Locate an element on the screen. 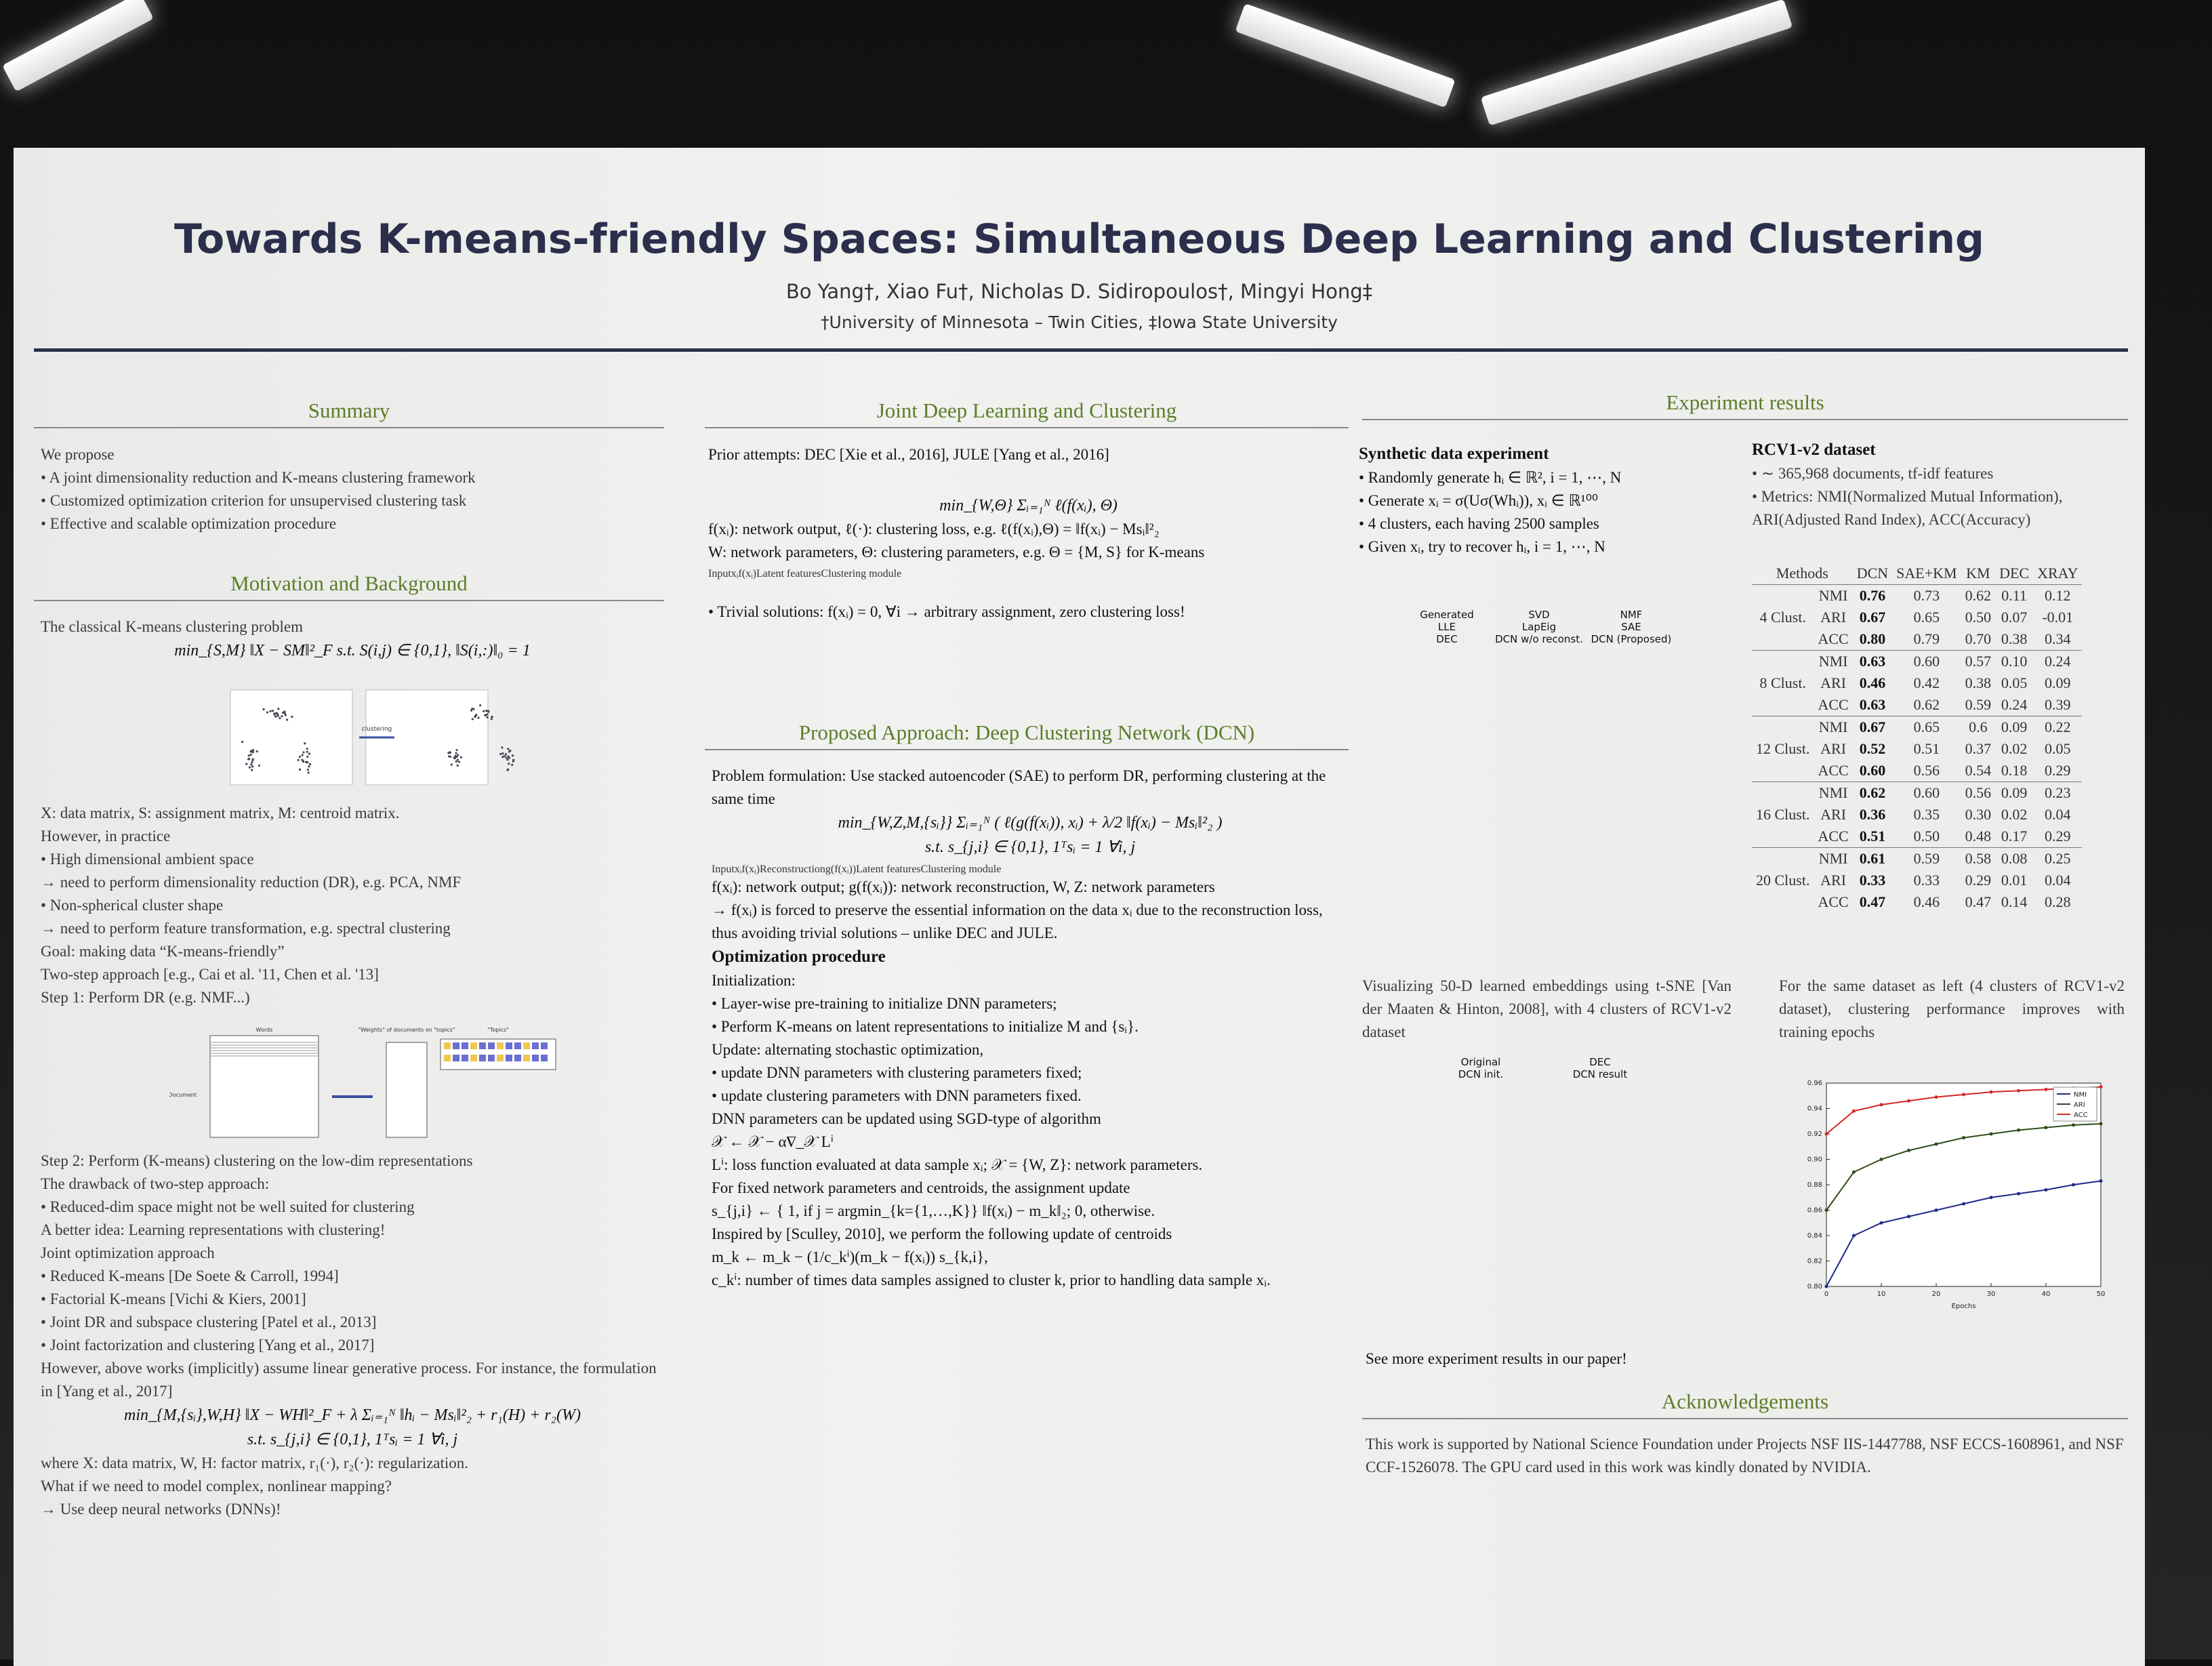  figure-label: Clustering module is located at coordinates (862, 574).